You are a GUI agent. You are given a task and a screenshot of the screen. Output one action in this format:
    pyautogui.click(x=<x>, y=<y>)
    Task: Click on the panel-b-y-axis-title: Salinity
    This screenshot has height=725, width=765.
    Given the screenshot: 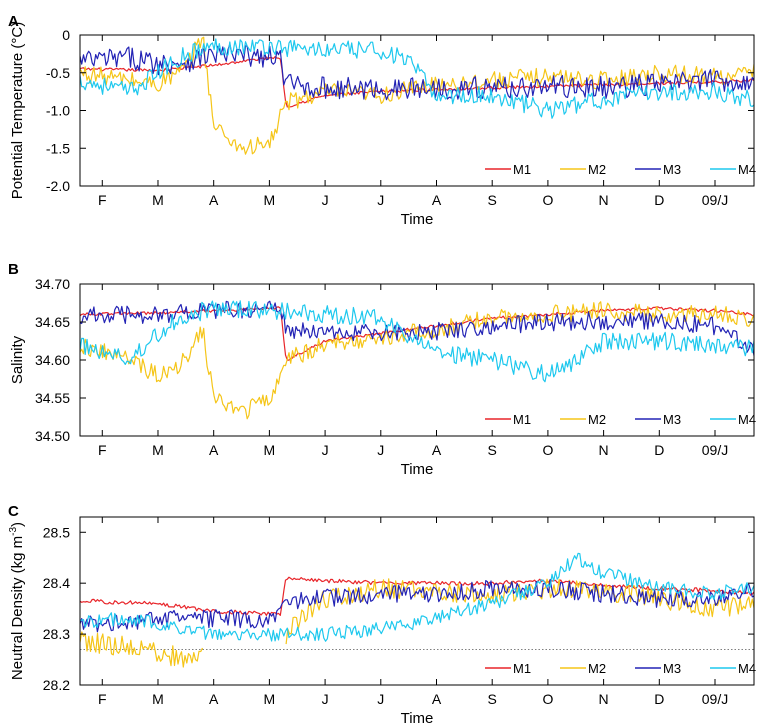 What is the action you would take?
    pyautogui.click(x=17, y=359)
    